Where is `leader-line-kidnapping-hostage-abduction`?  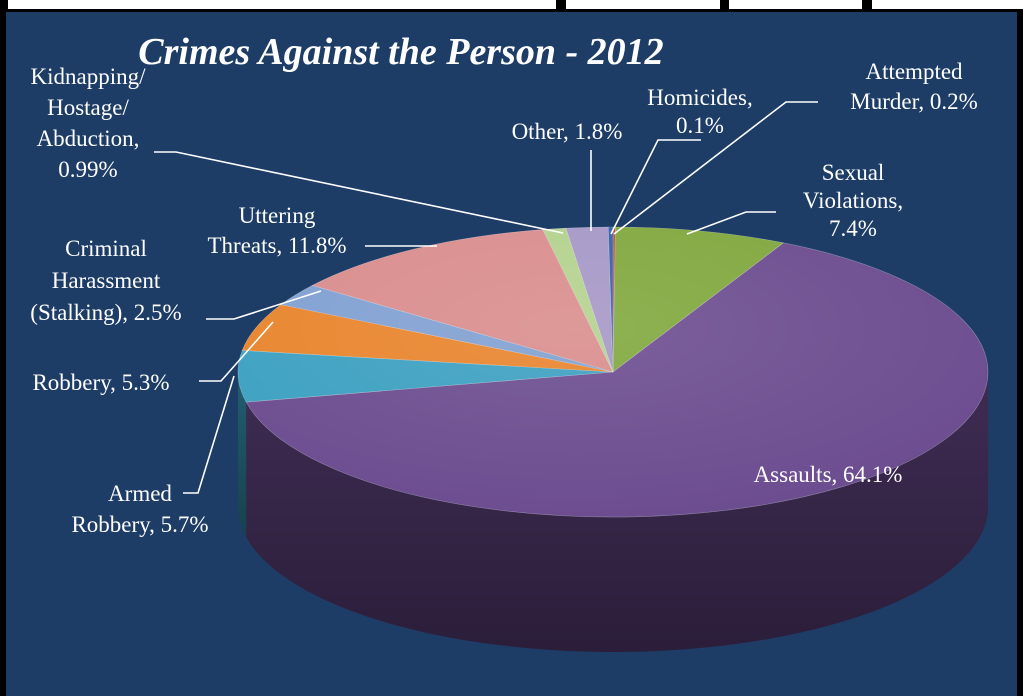 leader-line-kidnapping-hostage-abduction is located at coordinates (359, 192).